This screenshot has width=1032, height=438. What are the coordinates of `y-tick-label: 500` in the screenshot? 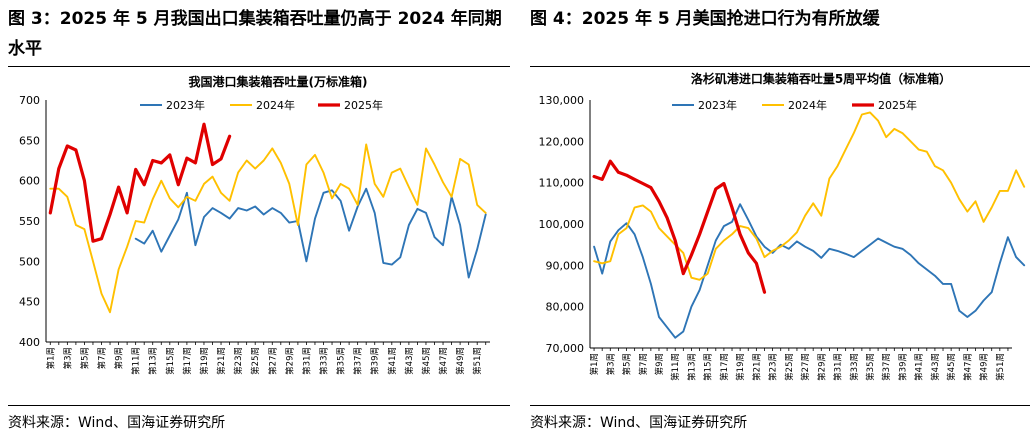 It's located at (29, 261).